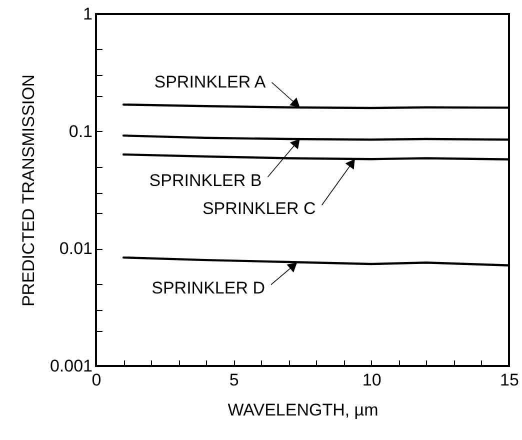  I want to click on x-tick-label: 10, so click(372, 380).